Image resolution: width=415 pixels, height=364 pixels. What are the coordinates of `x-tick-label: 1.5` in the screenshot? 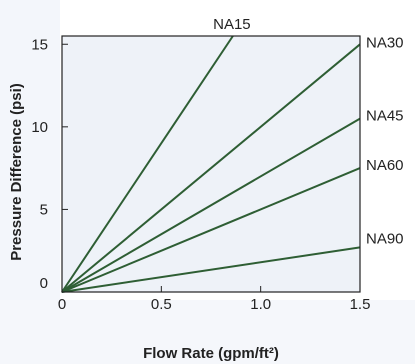 It's located at (360, 304).